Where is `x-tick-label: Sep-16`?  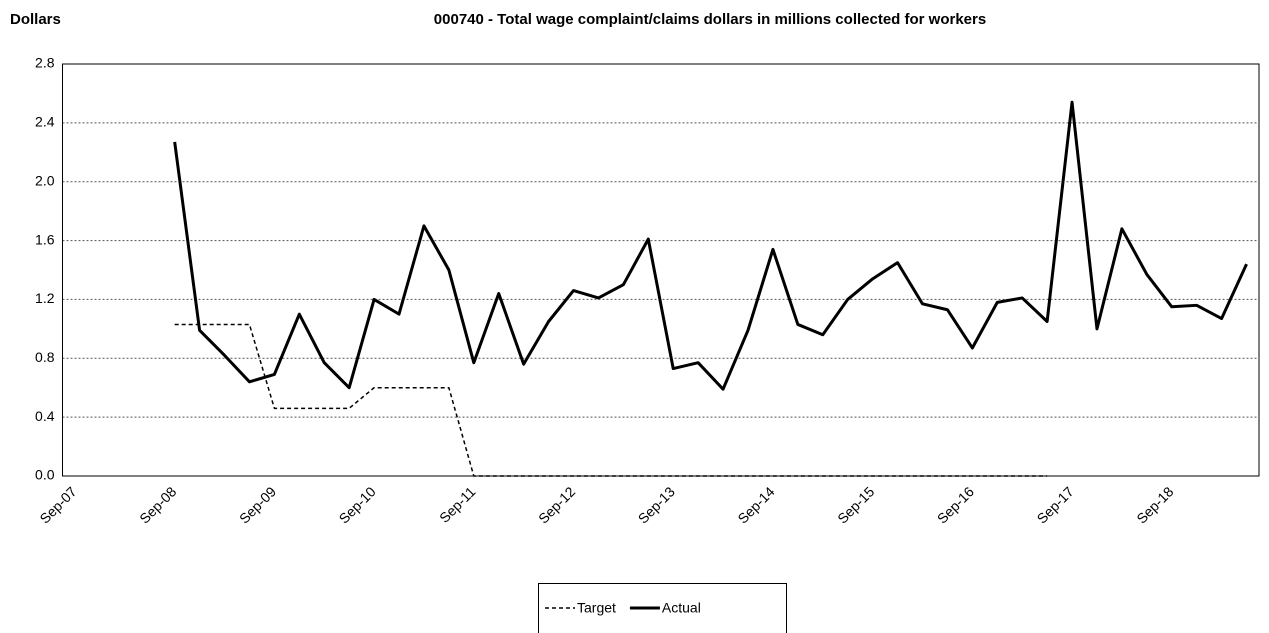 x-tick-label: Sep-16 is located at coordinates (955, 504).